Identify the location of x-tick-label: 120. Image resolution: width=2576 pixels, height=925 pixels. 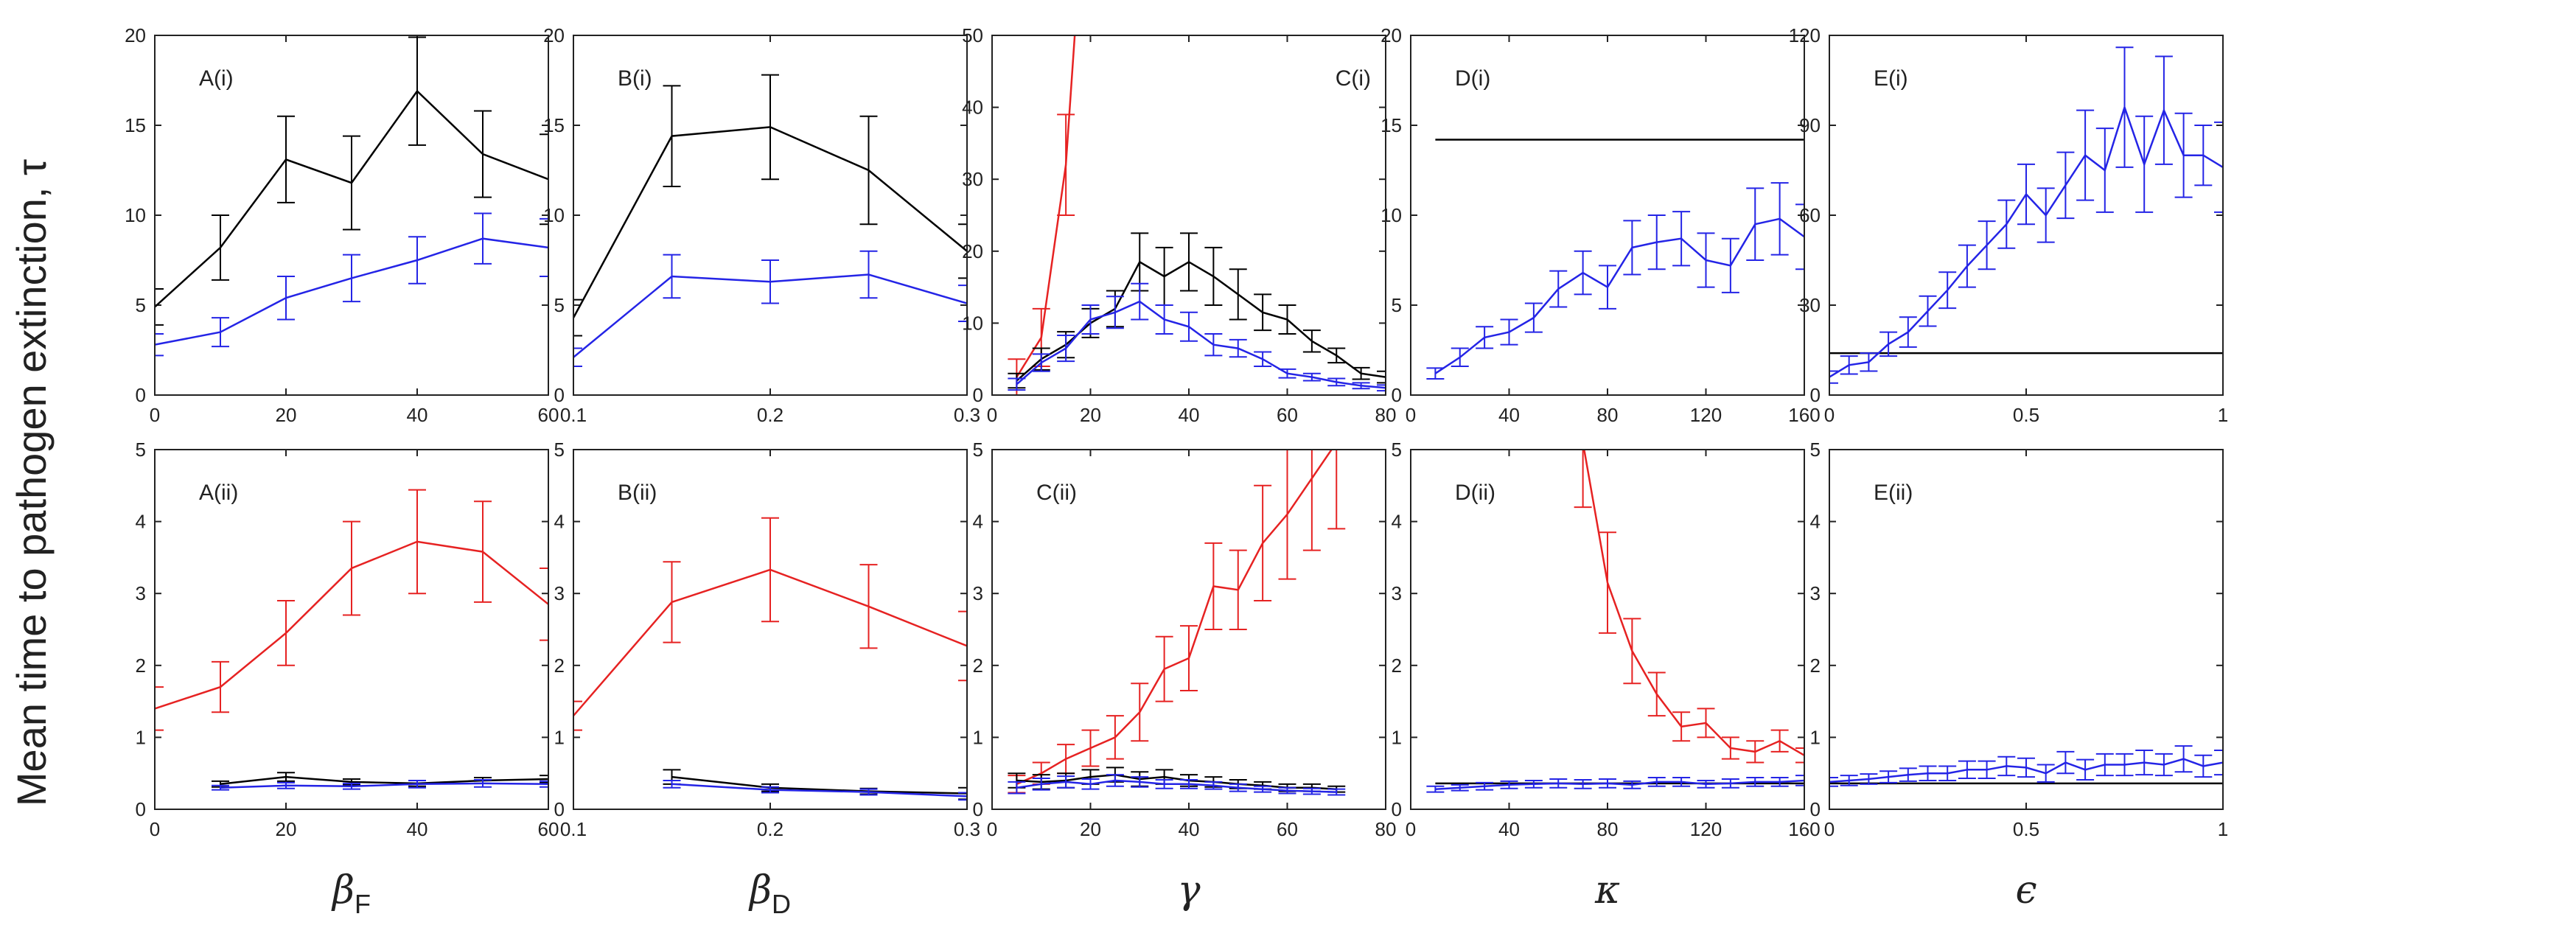
(1706, 415).